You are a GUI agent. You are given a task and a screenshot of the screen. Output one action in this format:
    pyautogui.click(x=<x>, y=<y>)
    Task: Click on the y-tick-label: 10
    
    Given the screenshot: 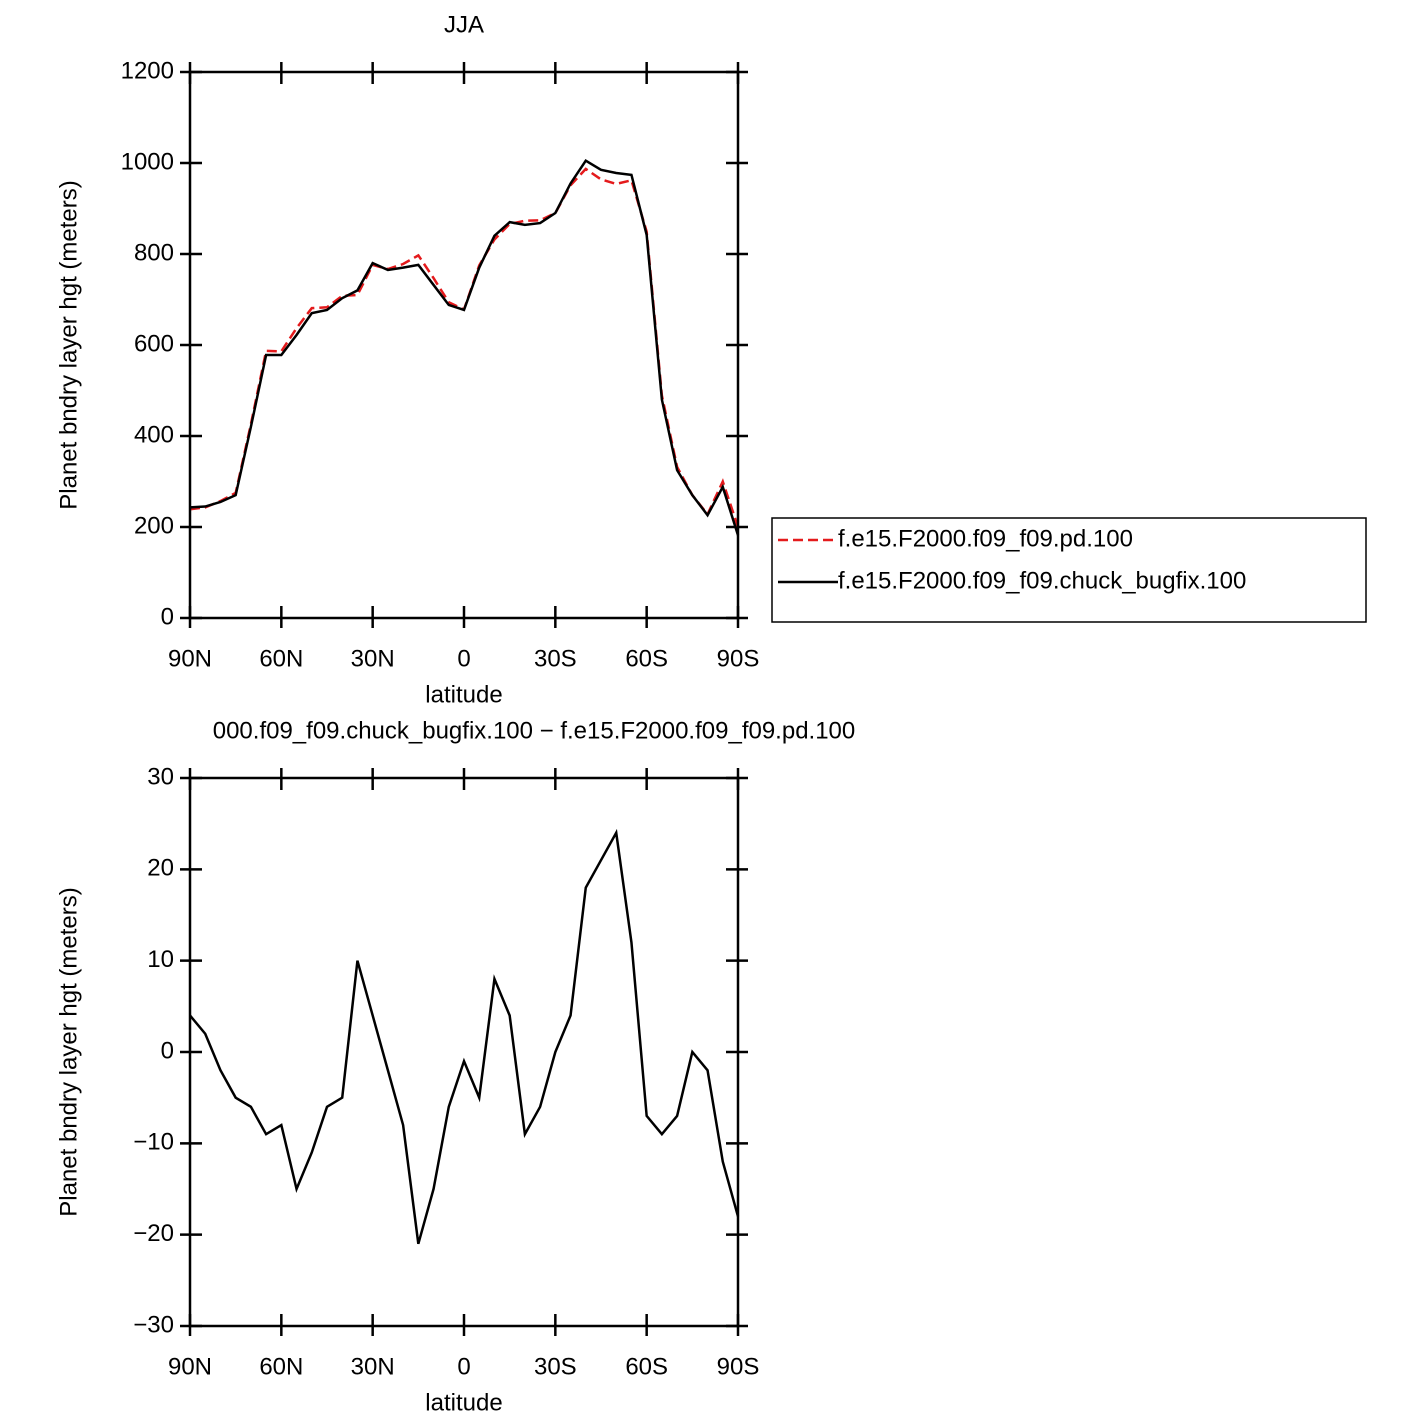 What is the action you would take?
    pyautogui.click(x=160, y=959)
    